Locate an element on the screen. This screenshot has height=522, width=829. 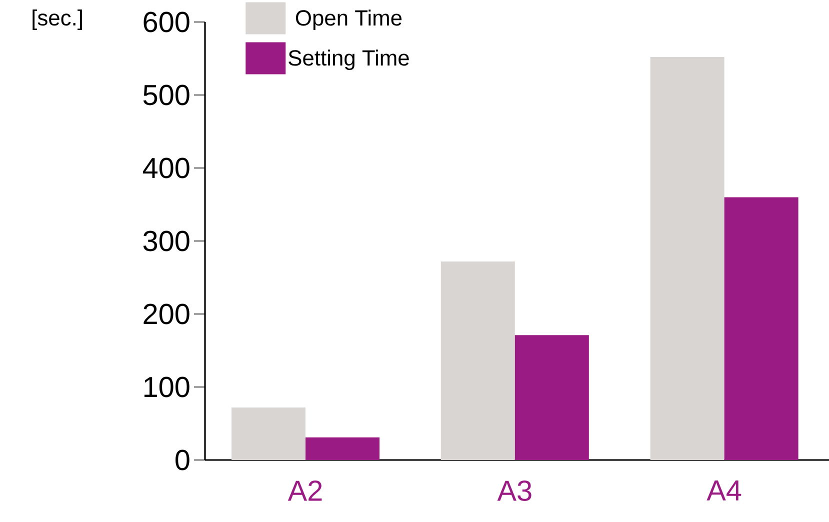
y-tick-label: 100 is located at coordinates (167, 387).